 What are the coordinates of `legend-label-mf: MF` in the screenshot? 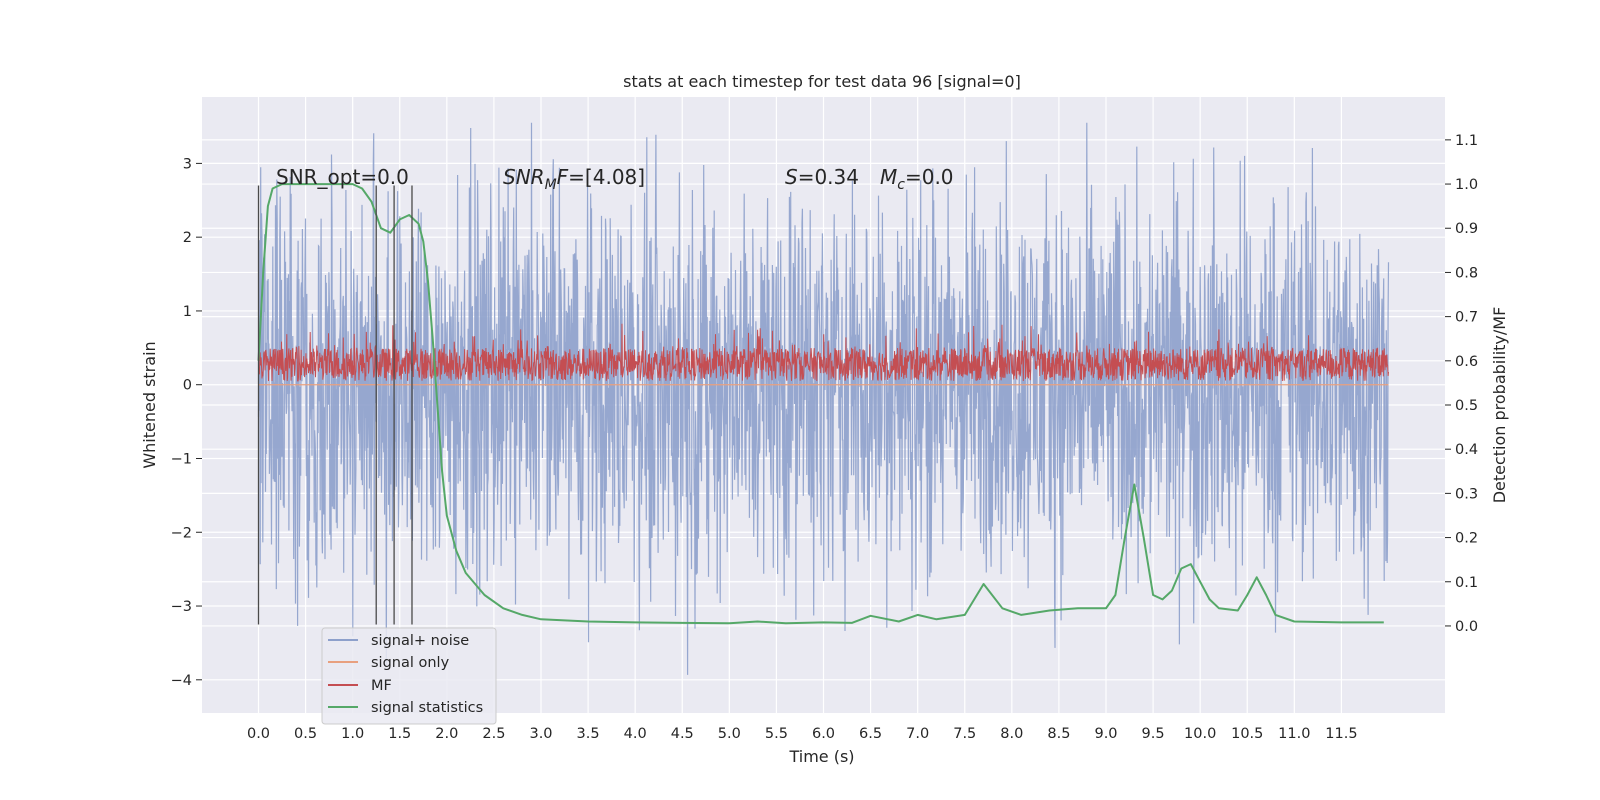 It's located at (381, 686).